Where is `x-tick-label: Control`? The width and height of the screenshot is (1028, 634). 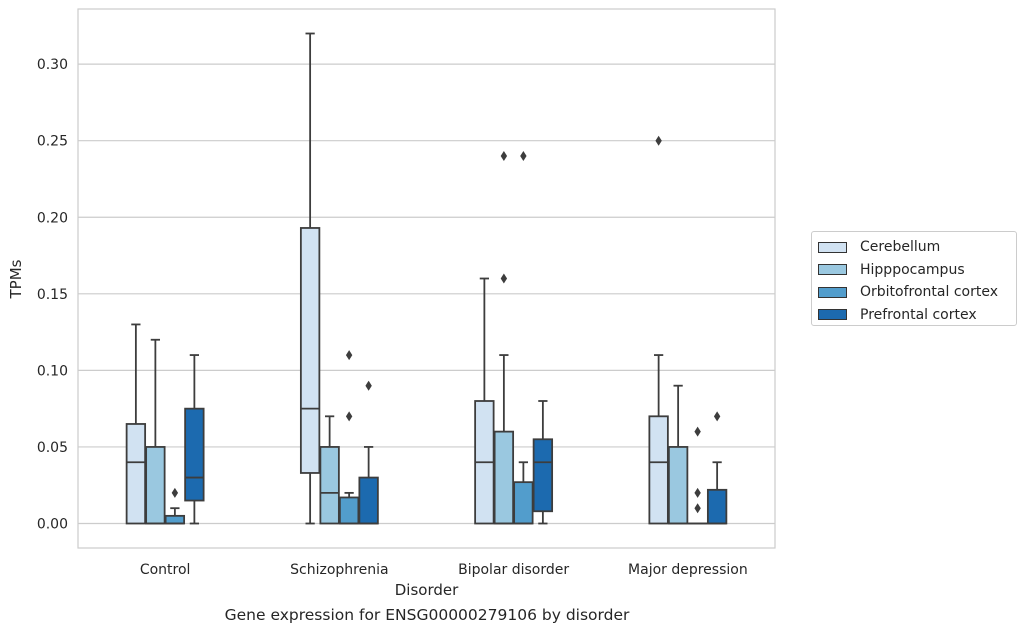 x-tick-label: Control is located at coordinates (165, 570).